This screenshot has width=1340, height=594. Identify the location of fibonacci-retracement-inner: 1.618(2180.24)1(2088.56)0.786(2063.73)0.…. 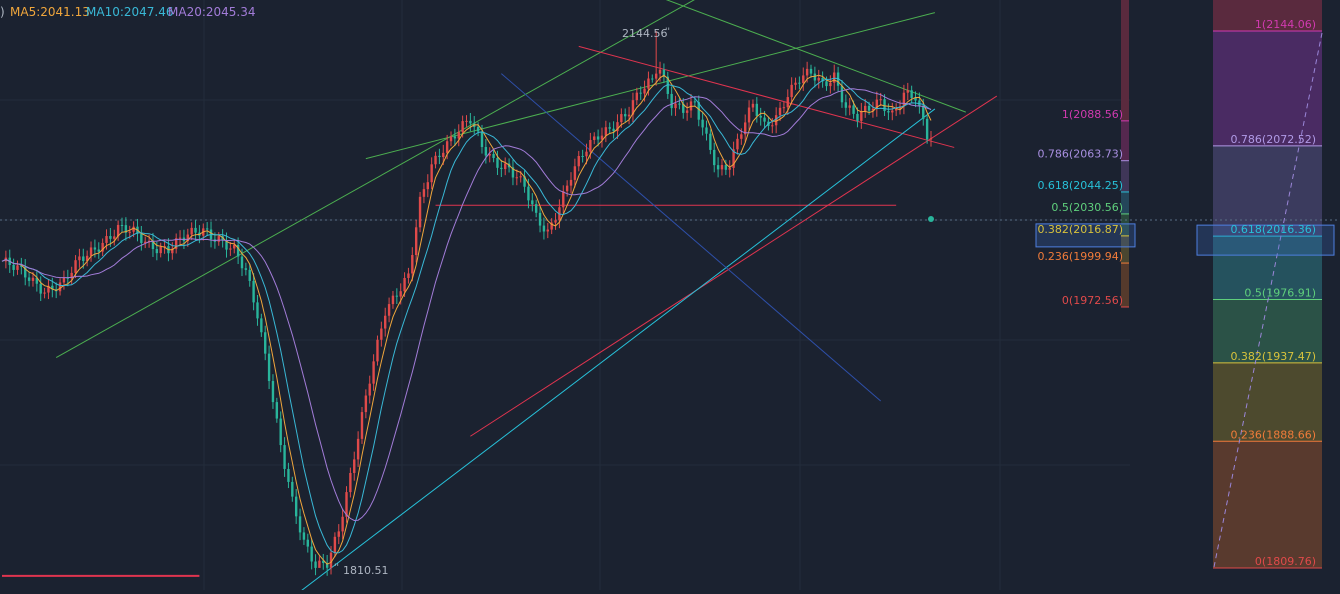
(1085, 154).